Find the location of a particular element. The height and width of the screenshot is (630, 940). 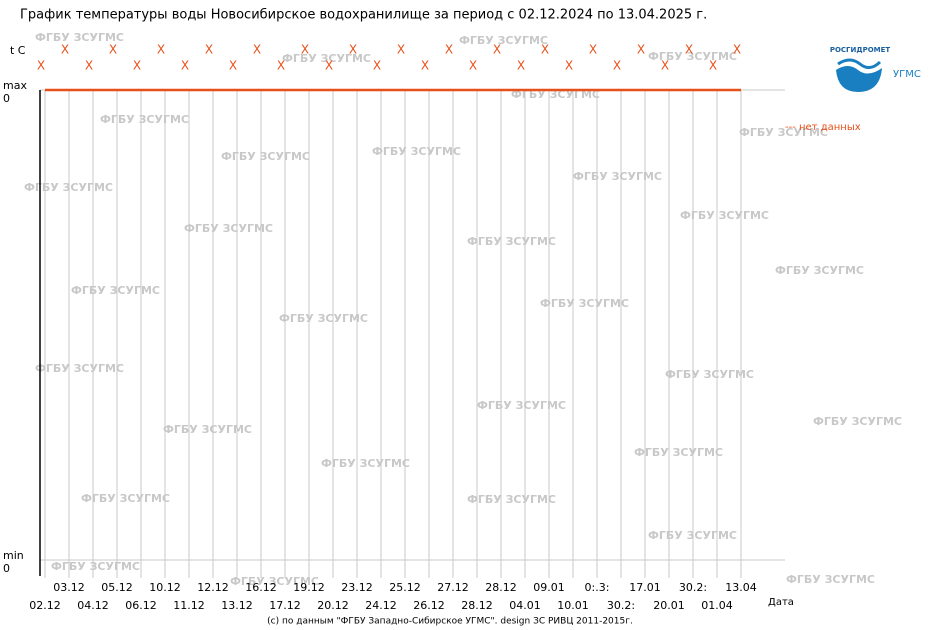

x-tick-label: 20.01 is located at coordinates (669, 605).